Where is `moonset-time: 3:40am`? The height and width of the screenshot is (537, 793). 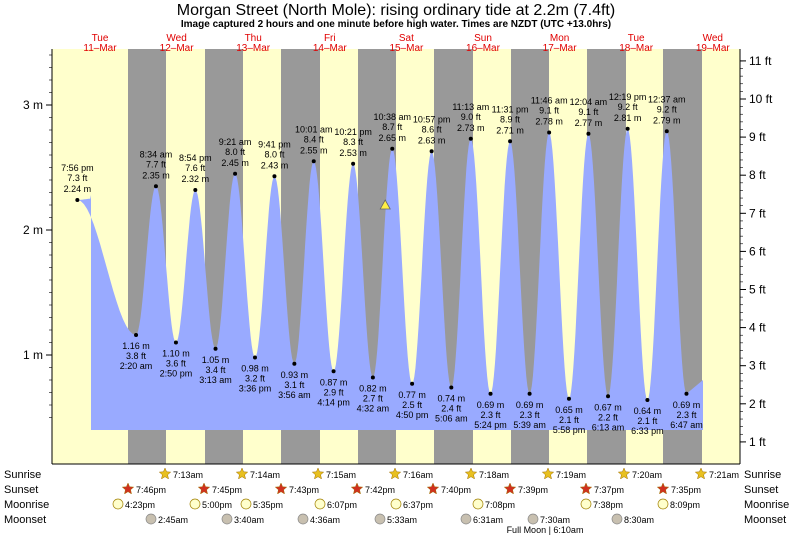
moonset-time: 3:40am is located at coordinates (249, 520).